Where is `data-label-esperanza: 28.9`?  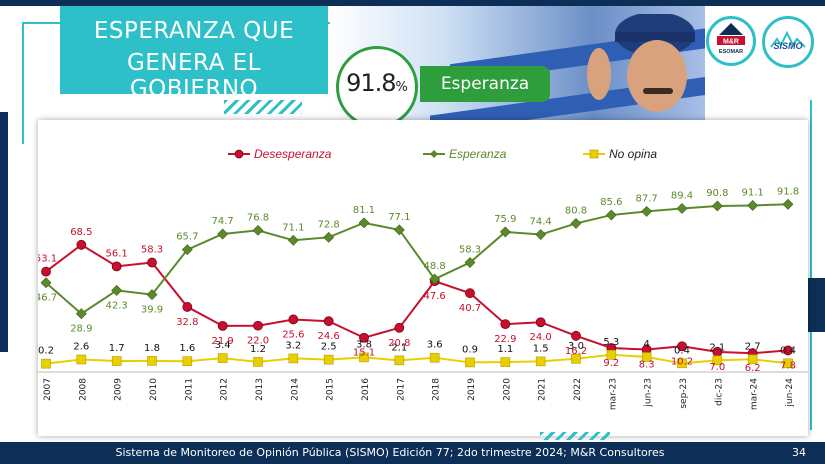
data-label-esperanza: 28.9 is located at coordinates (81, 329).